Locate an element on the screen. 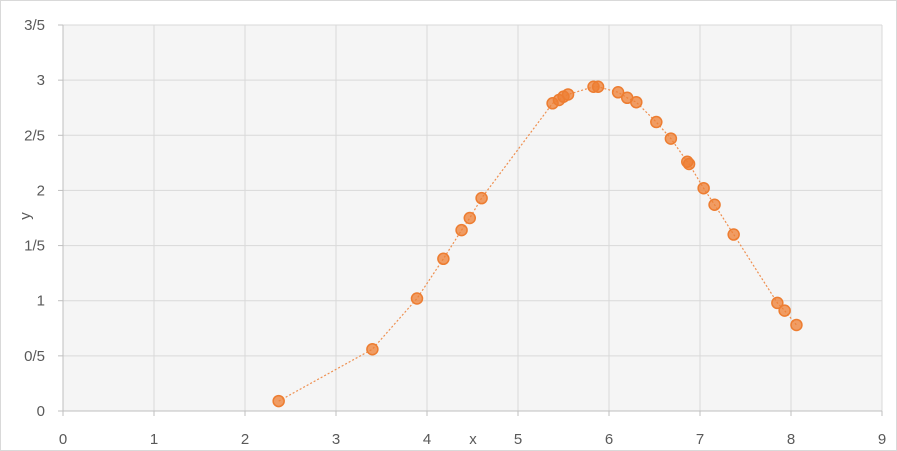 Image resolution: width=897 pixels, height=451 pixels. x-tick-label: 9 is located at coordinates (882, 439).